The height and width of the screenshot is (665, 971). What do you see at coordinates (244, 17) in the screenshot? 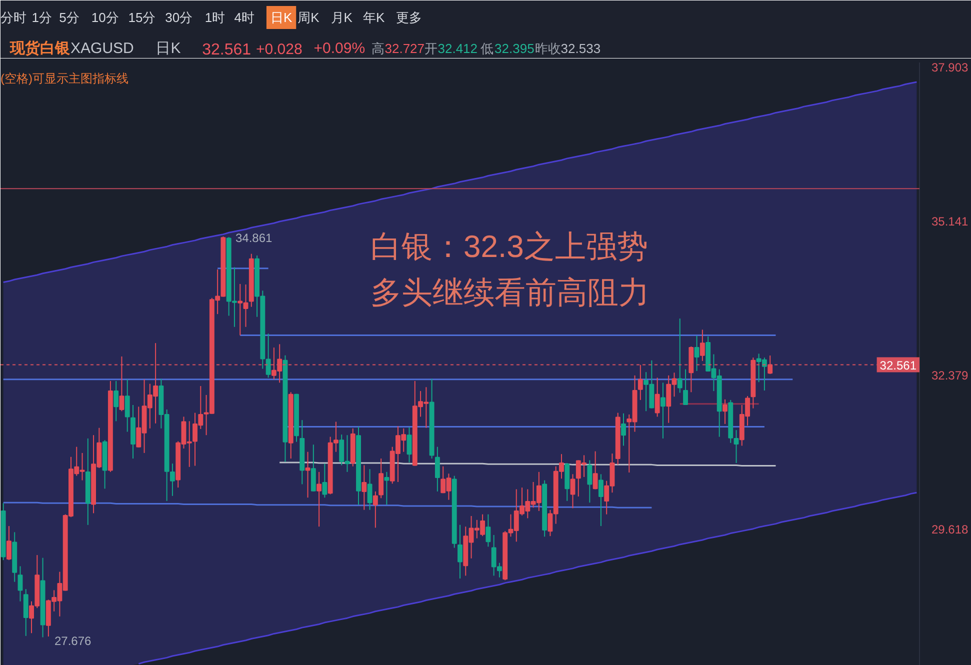
I see `text: 4时` at bounding box center [244, 17].